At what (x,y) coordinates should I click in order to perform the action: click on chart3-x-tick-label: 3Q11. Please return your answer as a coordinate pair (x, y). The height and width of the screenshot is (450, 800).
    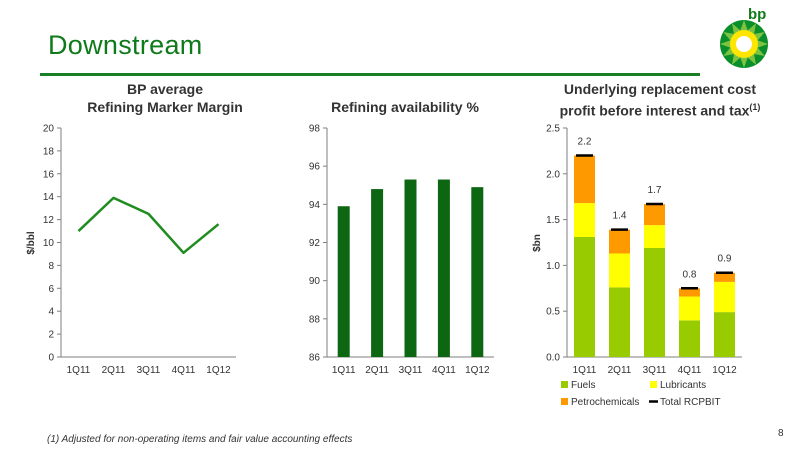
    Looking at the image, I should click on (655, 370).